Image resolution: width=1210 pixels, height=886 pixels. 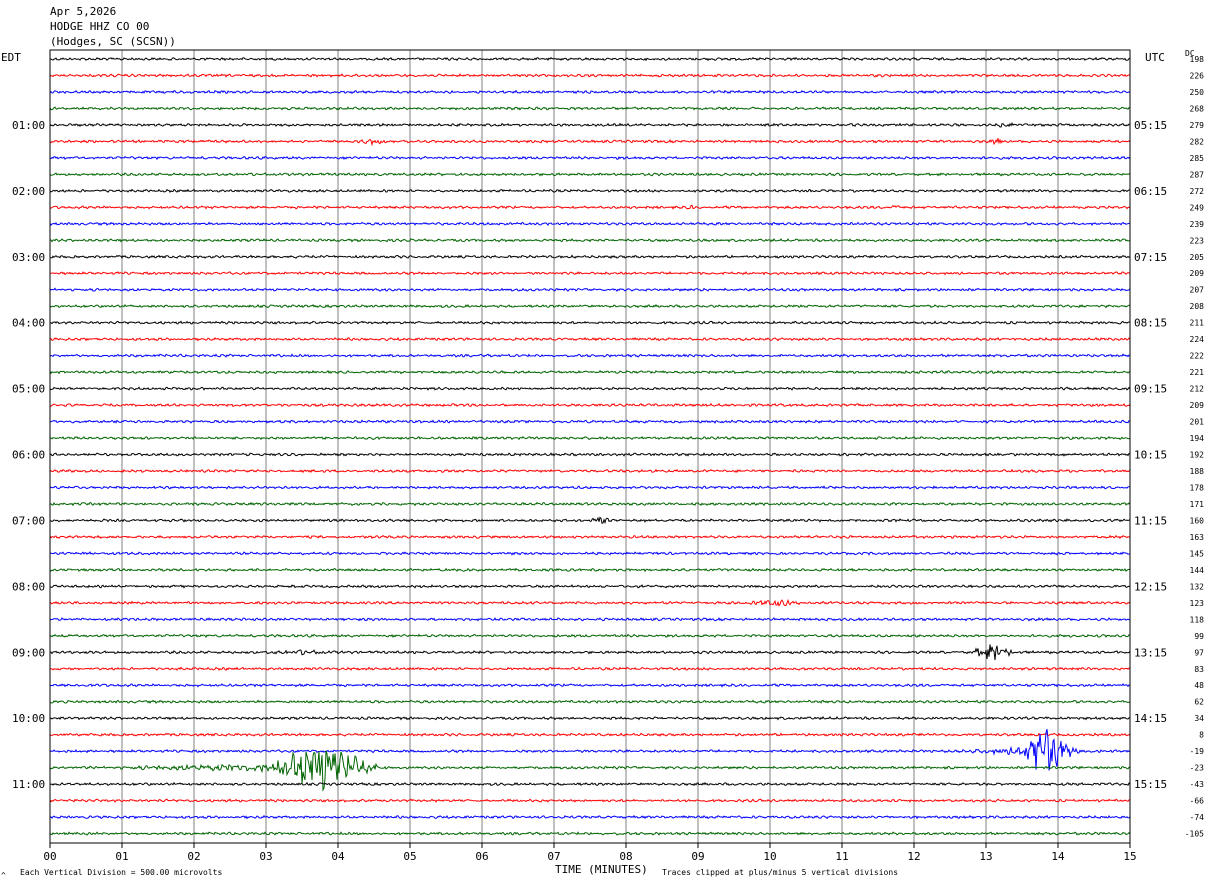 I want to click on header-location: (Hodges, SC (SCSN)), so click(x=113, y=41).